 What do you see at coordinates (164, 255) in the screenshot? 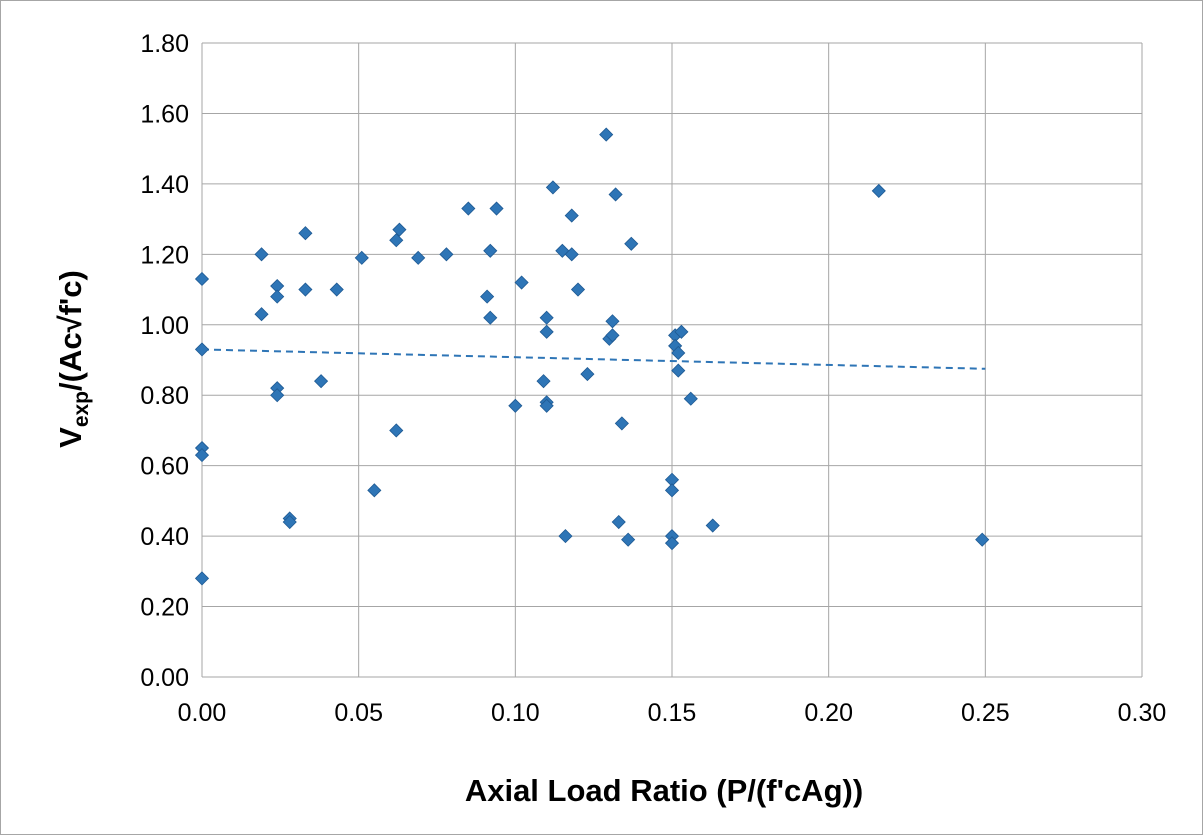
I see `y-tick-label: 1.20` at bounding box center [164, 255].